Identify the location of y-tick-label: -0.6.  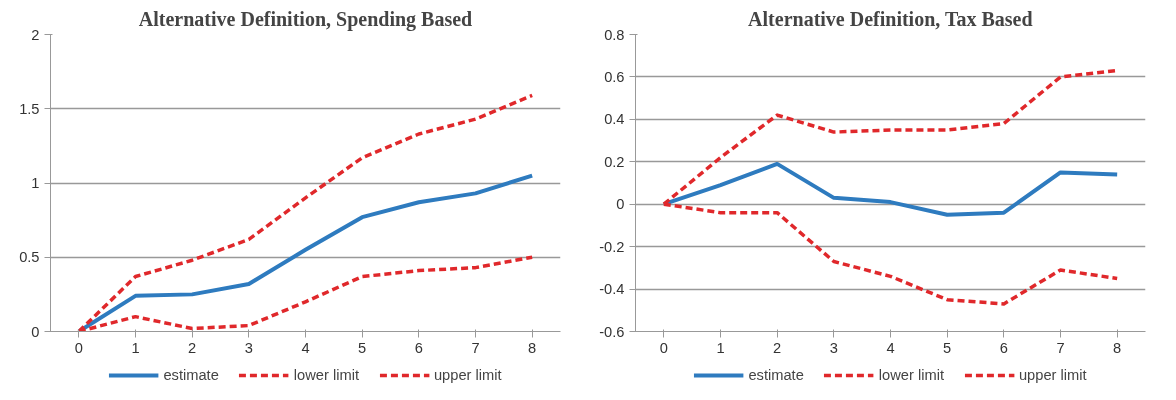
(612, 331).